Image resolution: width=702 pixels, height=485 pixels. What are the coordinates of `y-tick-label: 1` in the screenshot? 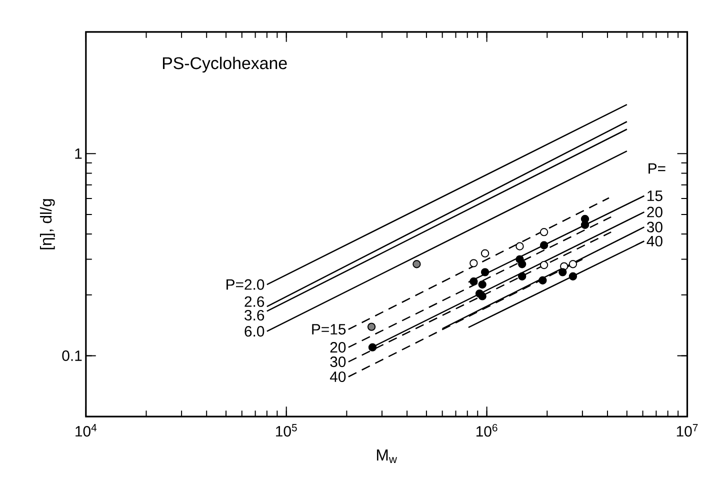 It's located at (78, 153).